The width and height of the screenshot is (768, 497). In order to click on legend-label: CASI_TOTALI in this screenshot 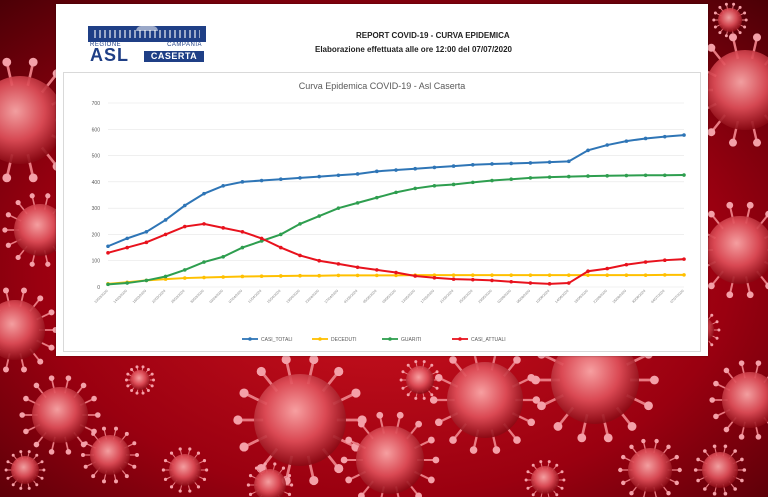, I will do `click(277, 340)`.